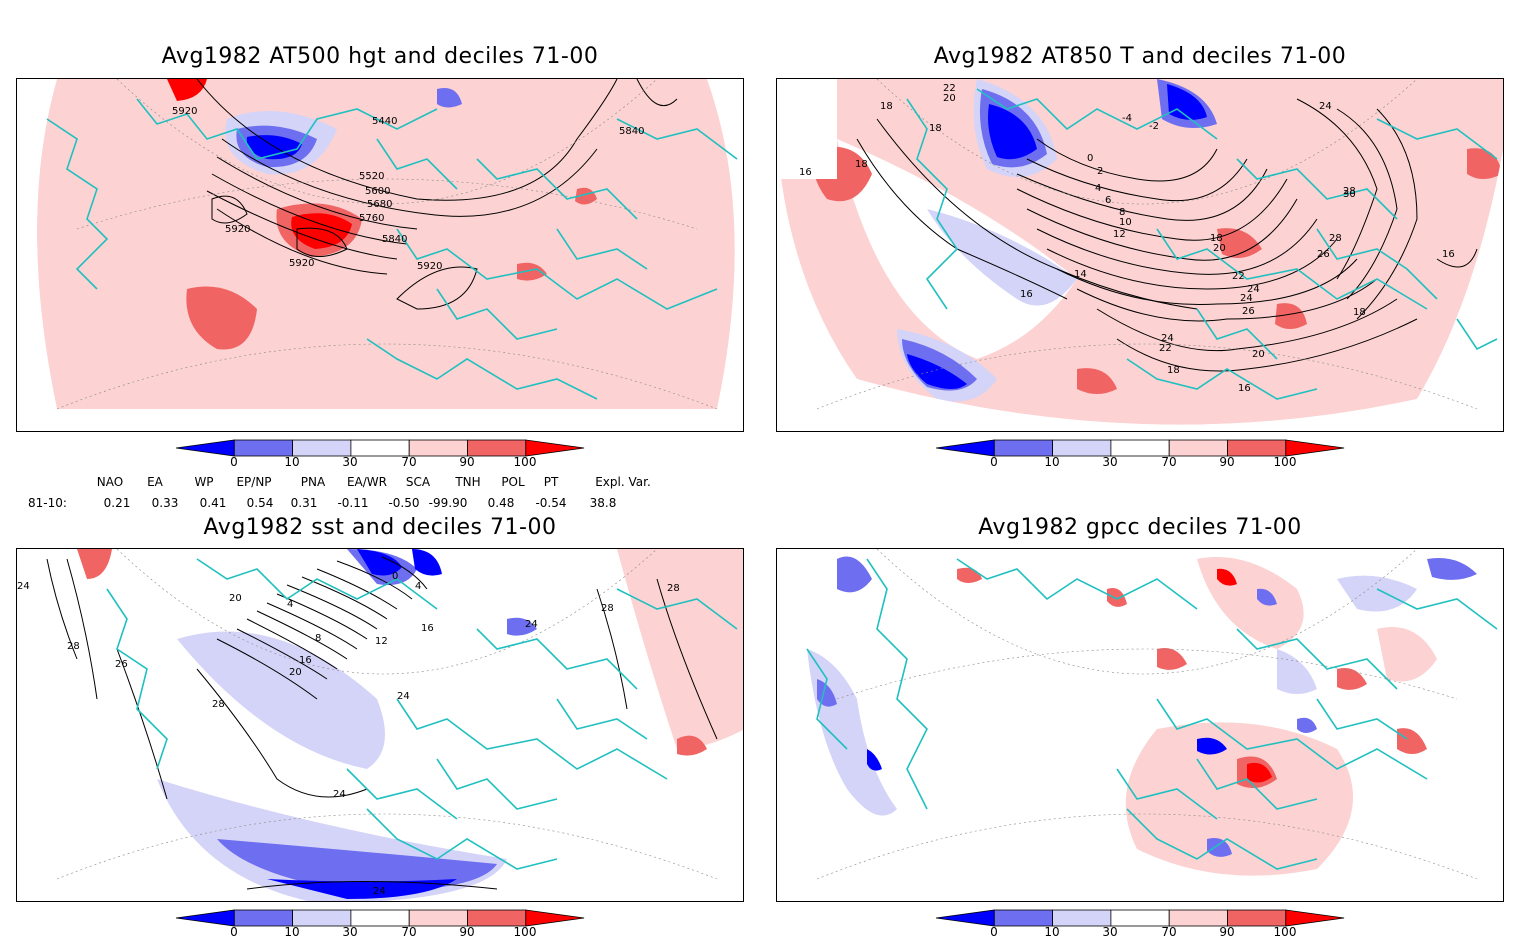  I want to click on index-header: PNA, so click(313, 482).